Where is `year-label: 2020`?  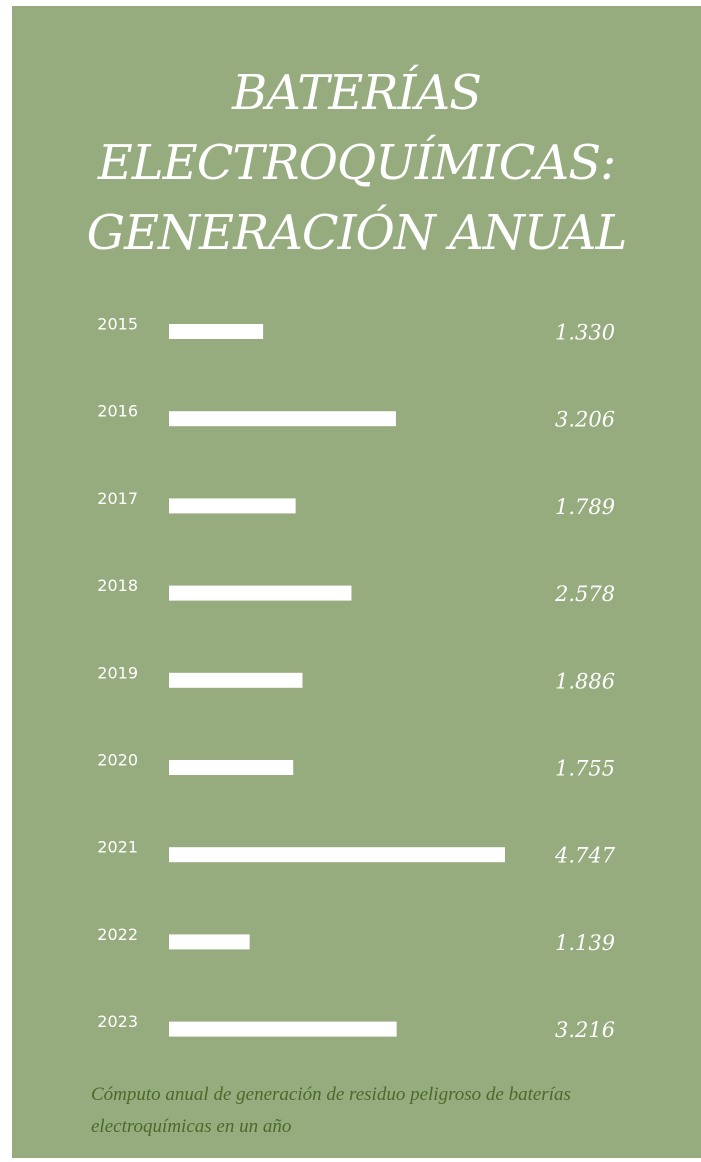 year-label: 2020 is located at coordinates (117, 760).